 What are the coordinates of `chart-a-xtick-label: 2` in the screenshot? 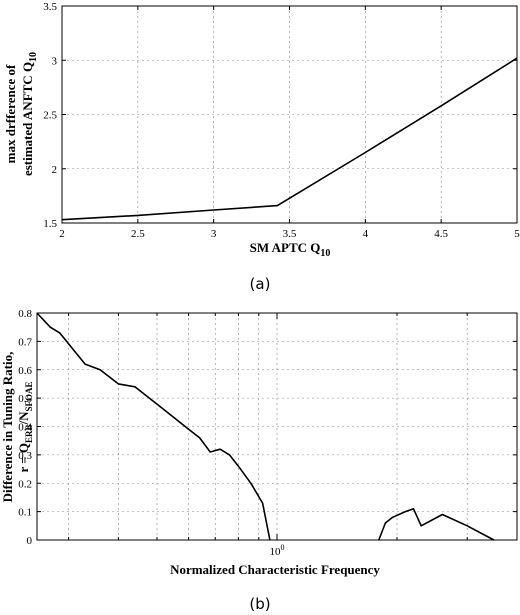 It's located at (62, 234).